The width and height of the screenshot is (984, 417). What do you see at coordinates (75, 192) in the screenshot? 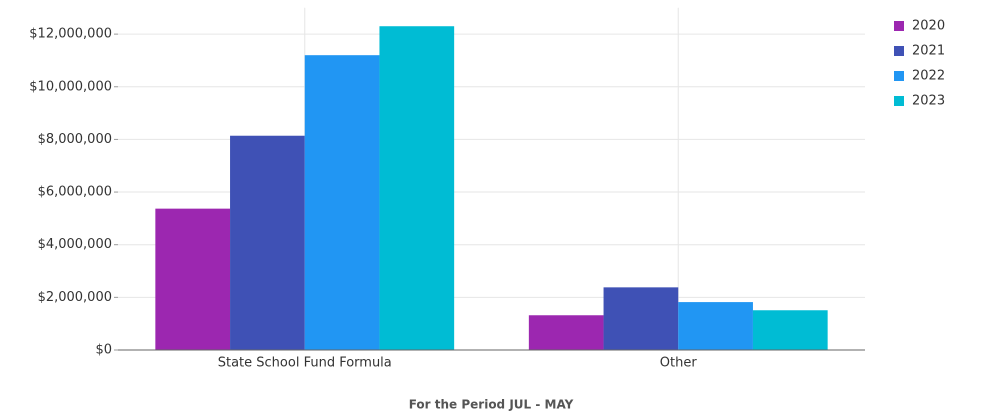
I see `y-tick-label: $6,000,000` at bounding box center [75, 192].